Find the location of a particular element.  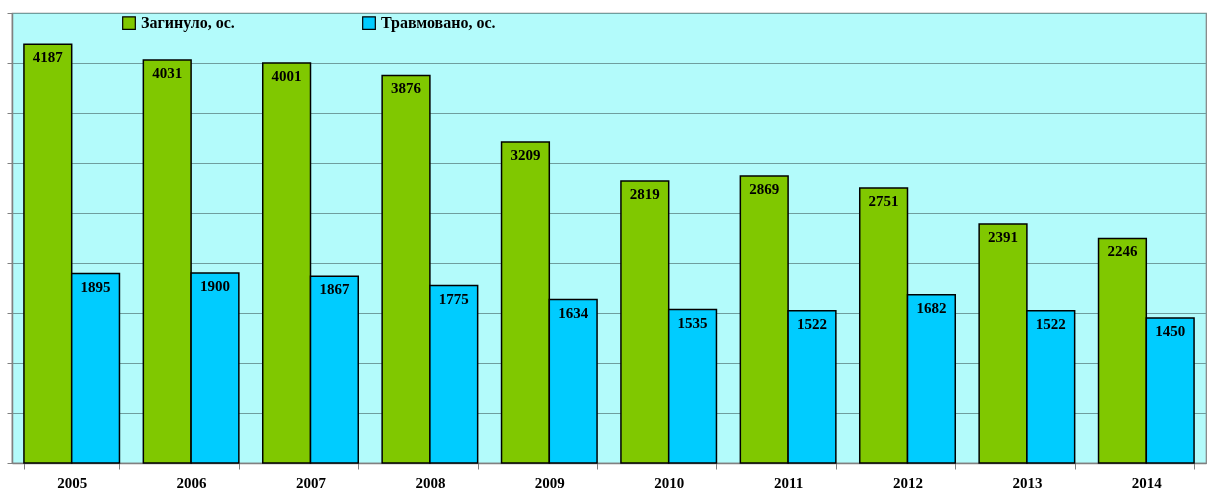

data-label: 1900 is located at coordinates (214, 286).